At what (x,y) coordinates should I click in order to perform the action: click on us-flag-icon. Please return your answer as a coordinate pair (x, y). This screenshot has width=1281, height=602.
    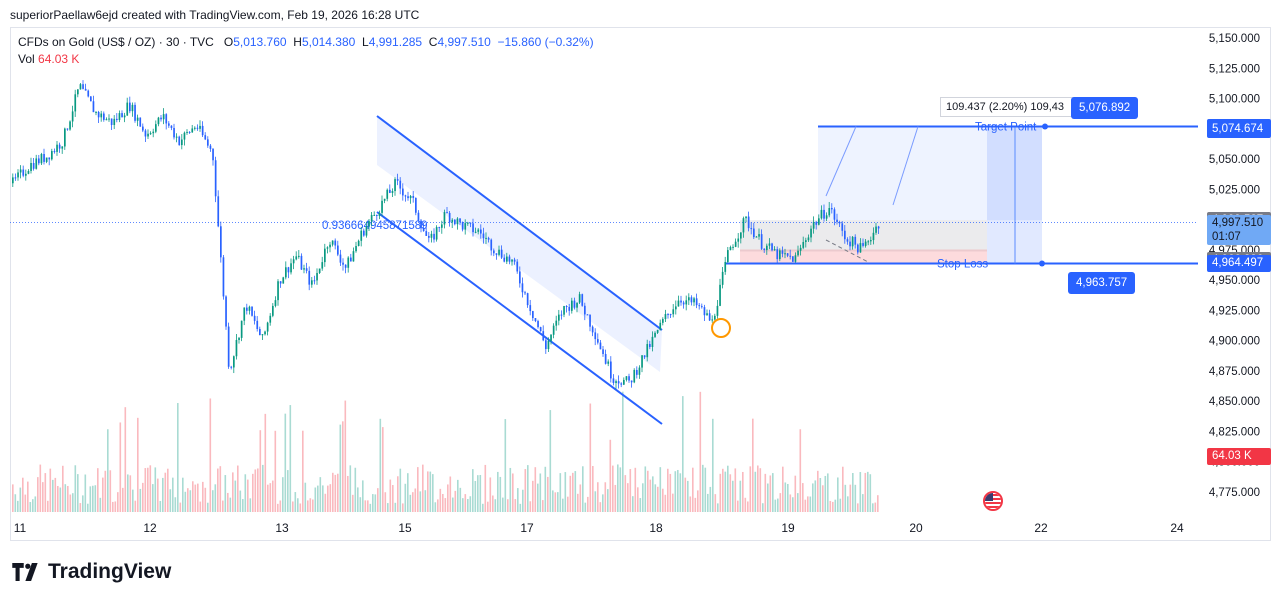
    Looking at the image, I should click on (993, 501).